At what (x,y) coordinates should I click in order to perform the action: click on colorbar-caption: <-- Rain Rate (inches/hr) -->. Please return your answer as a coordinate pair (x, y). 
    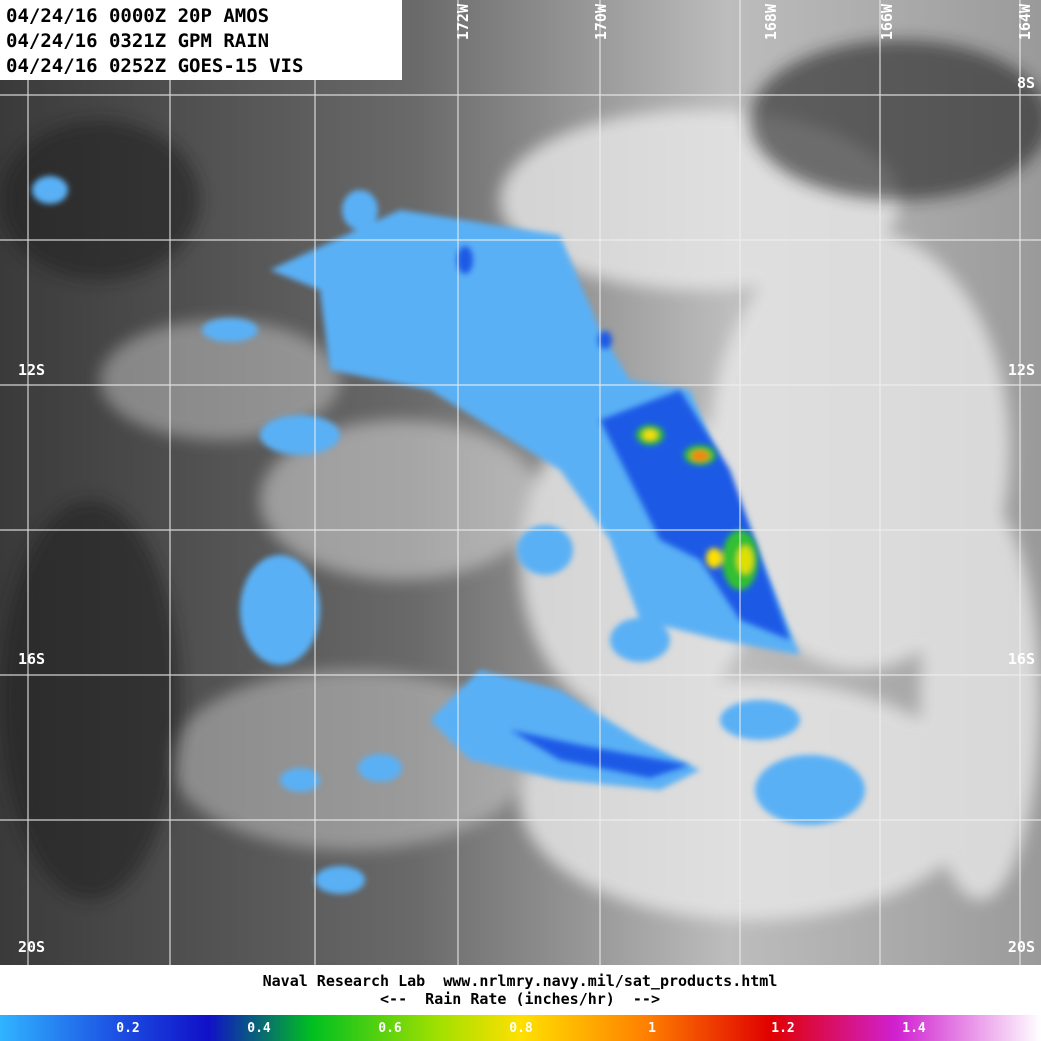
    Looking at the image, I should click on (520, 999).